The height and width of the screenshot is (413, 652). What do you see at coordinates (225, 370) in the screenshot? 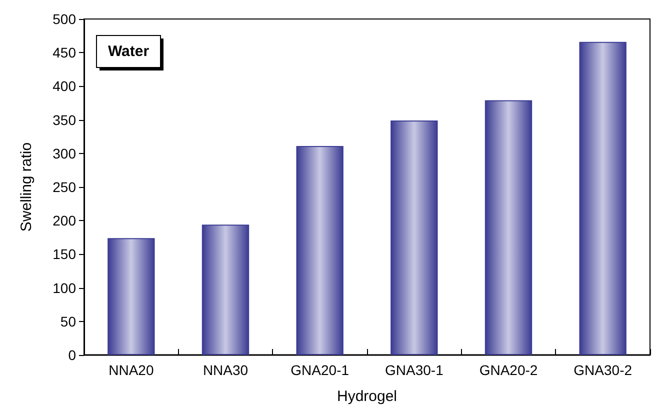
I see `x-tick-label: NNA30` at bounding box center [225, 370].